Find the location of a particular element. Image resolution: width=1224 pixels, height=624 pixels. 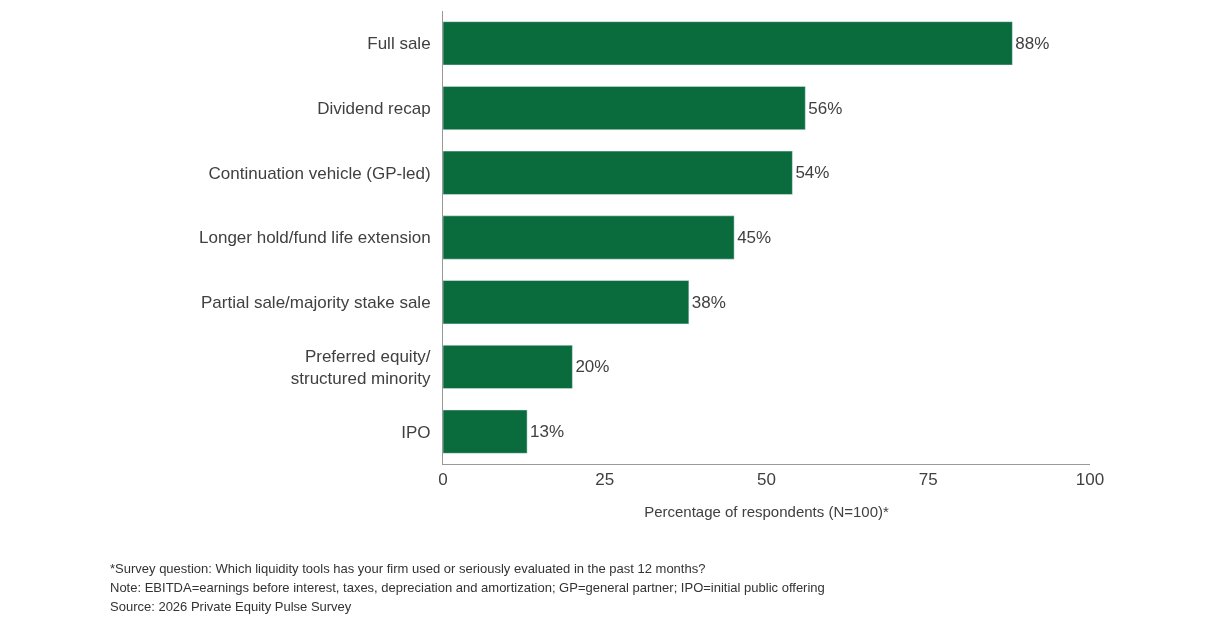

y-tick-label: Partial sale/majority stake sale is located at coordinates (316, 303).